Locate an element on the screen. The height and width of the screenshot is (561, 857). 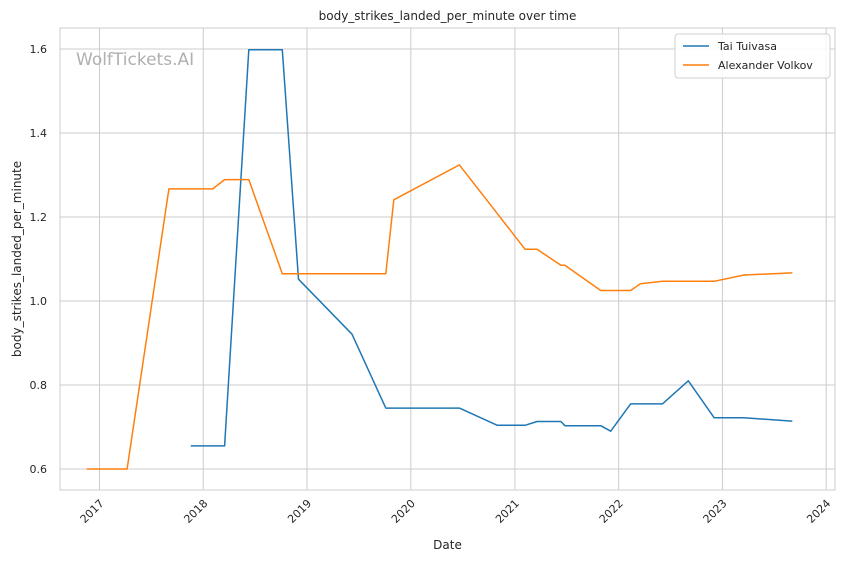
legend-label-tai-tuivasa: Tai Tuivasa is located at coordinates (747, 46).